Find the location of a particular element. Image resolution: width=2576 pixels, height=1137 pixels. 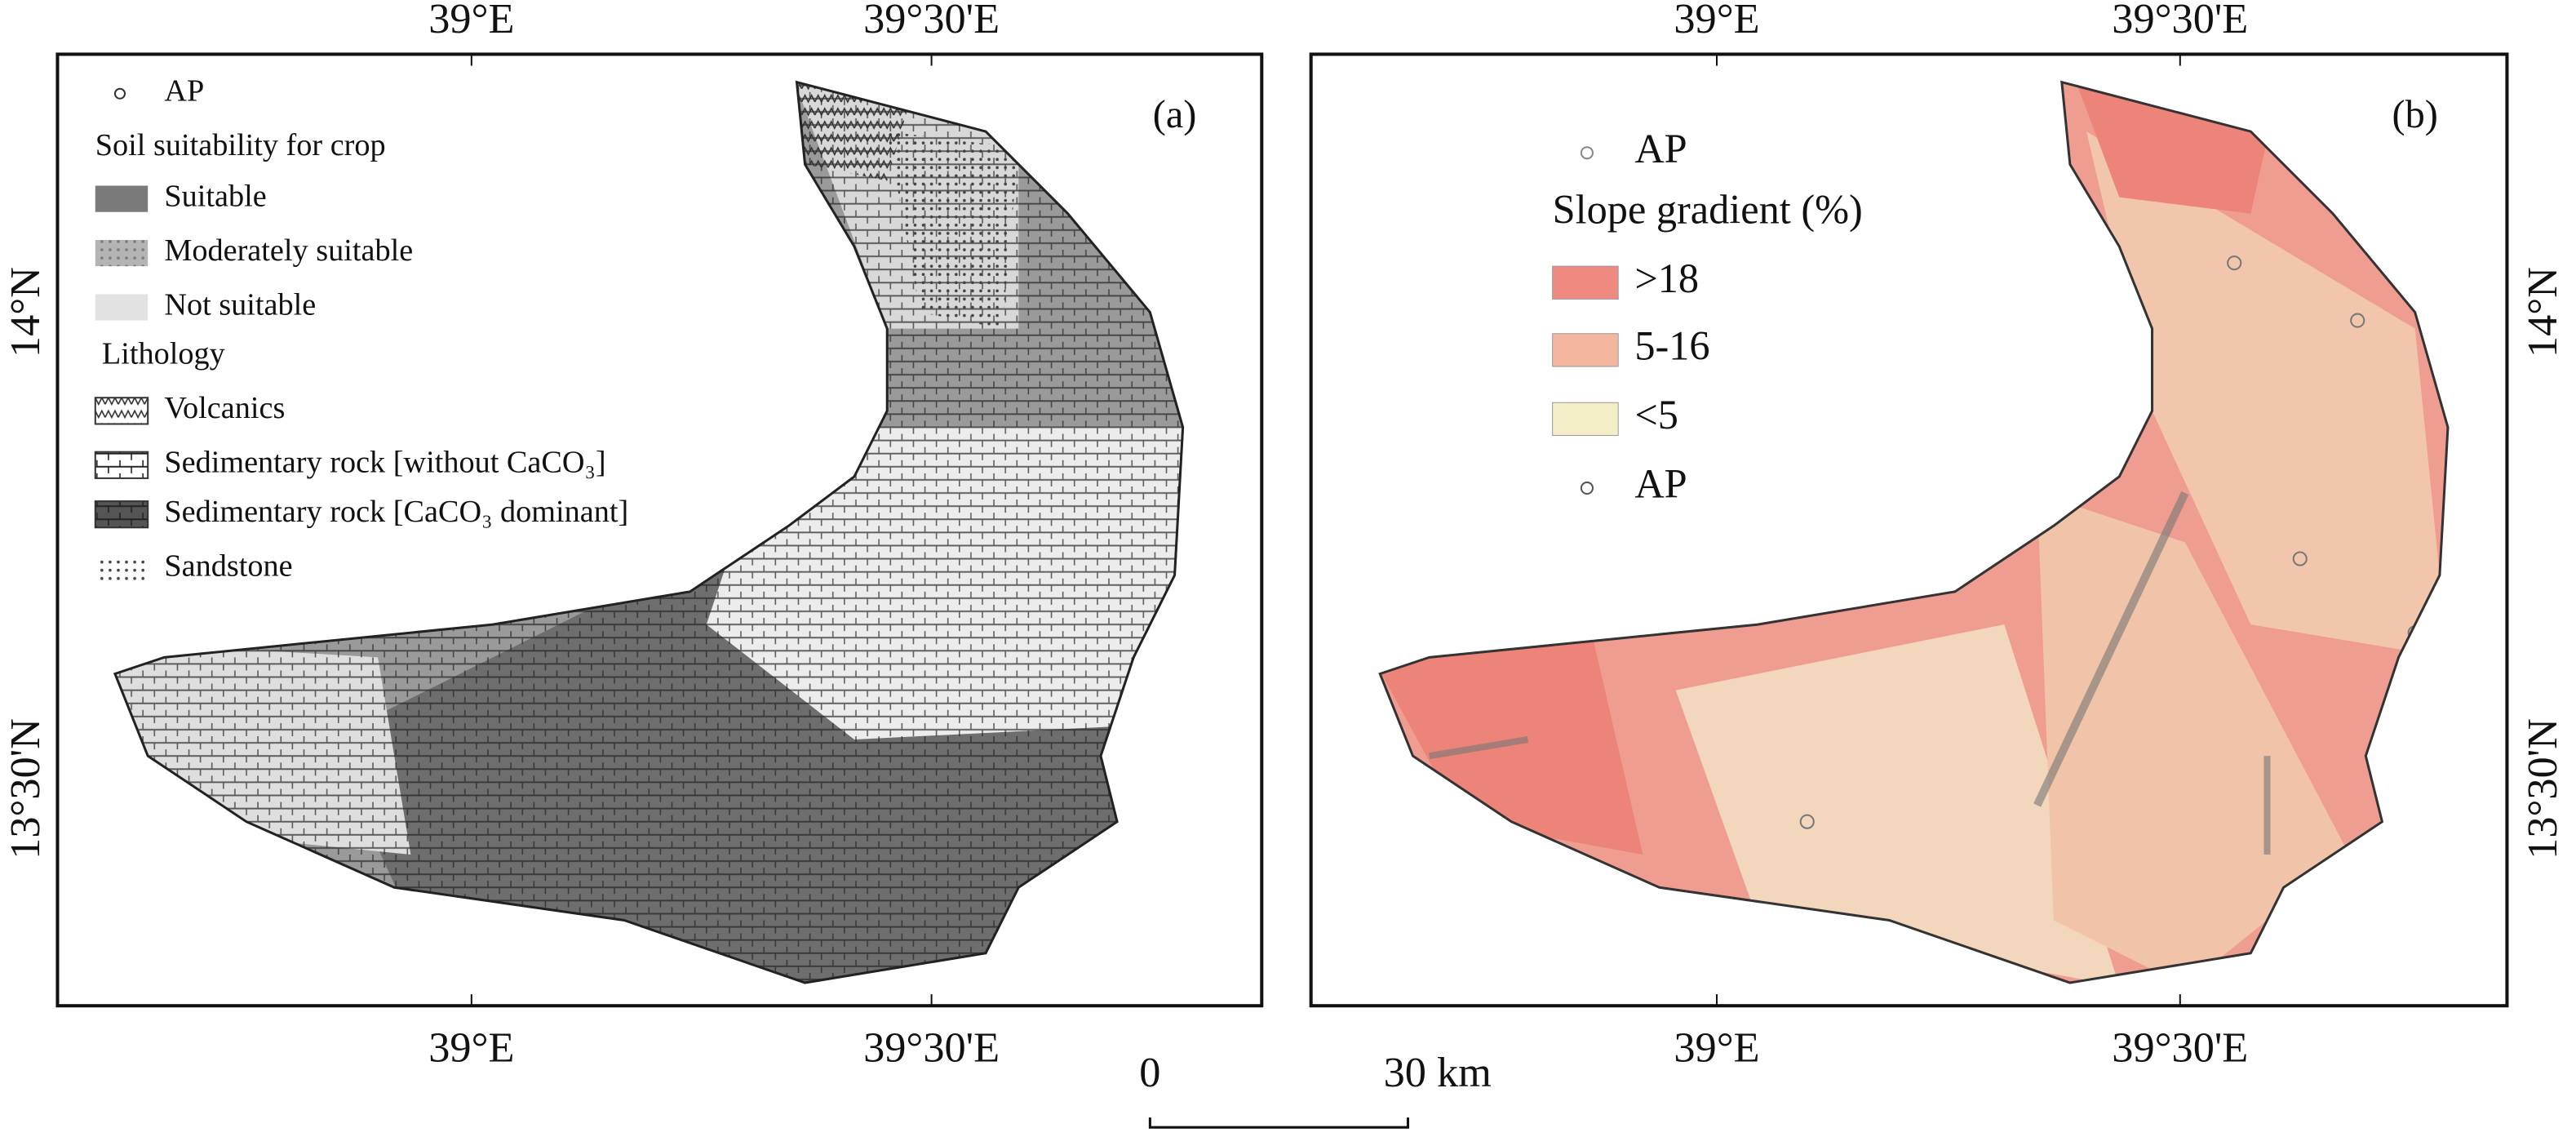

legend-text: Sedimentary rock [CaCO₃ dominant] is located at coordinates (396, 512).